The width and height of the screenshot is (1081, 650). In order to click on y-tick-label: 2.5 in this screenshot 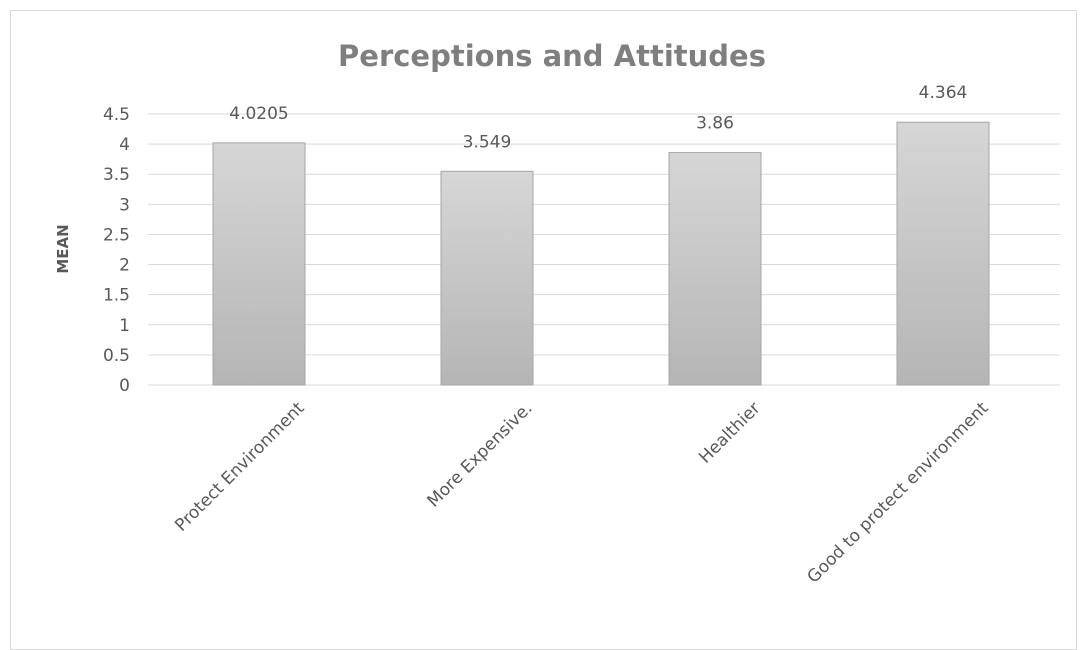, I will do `click(116, 235)`.